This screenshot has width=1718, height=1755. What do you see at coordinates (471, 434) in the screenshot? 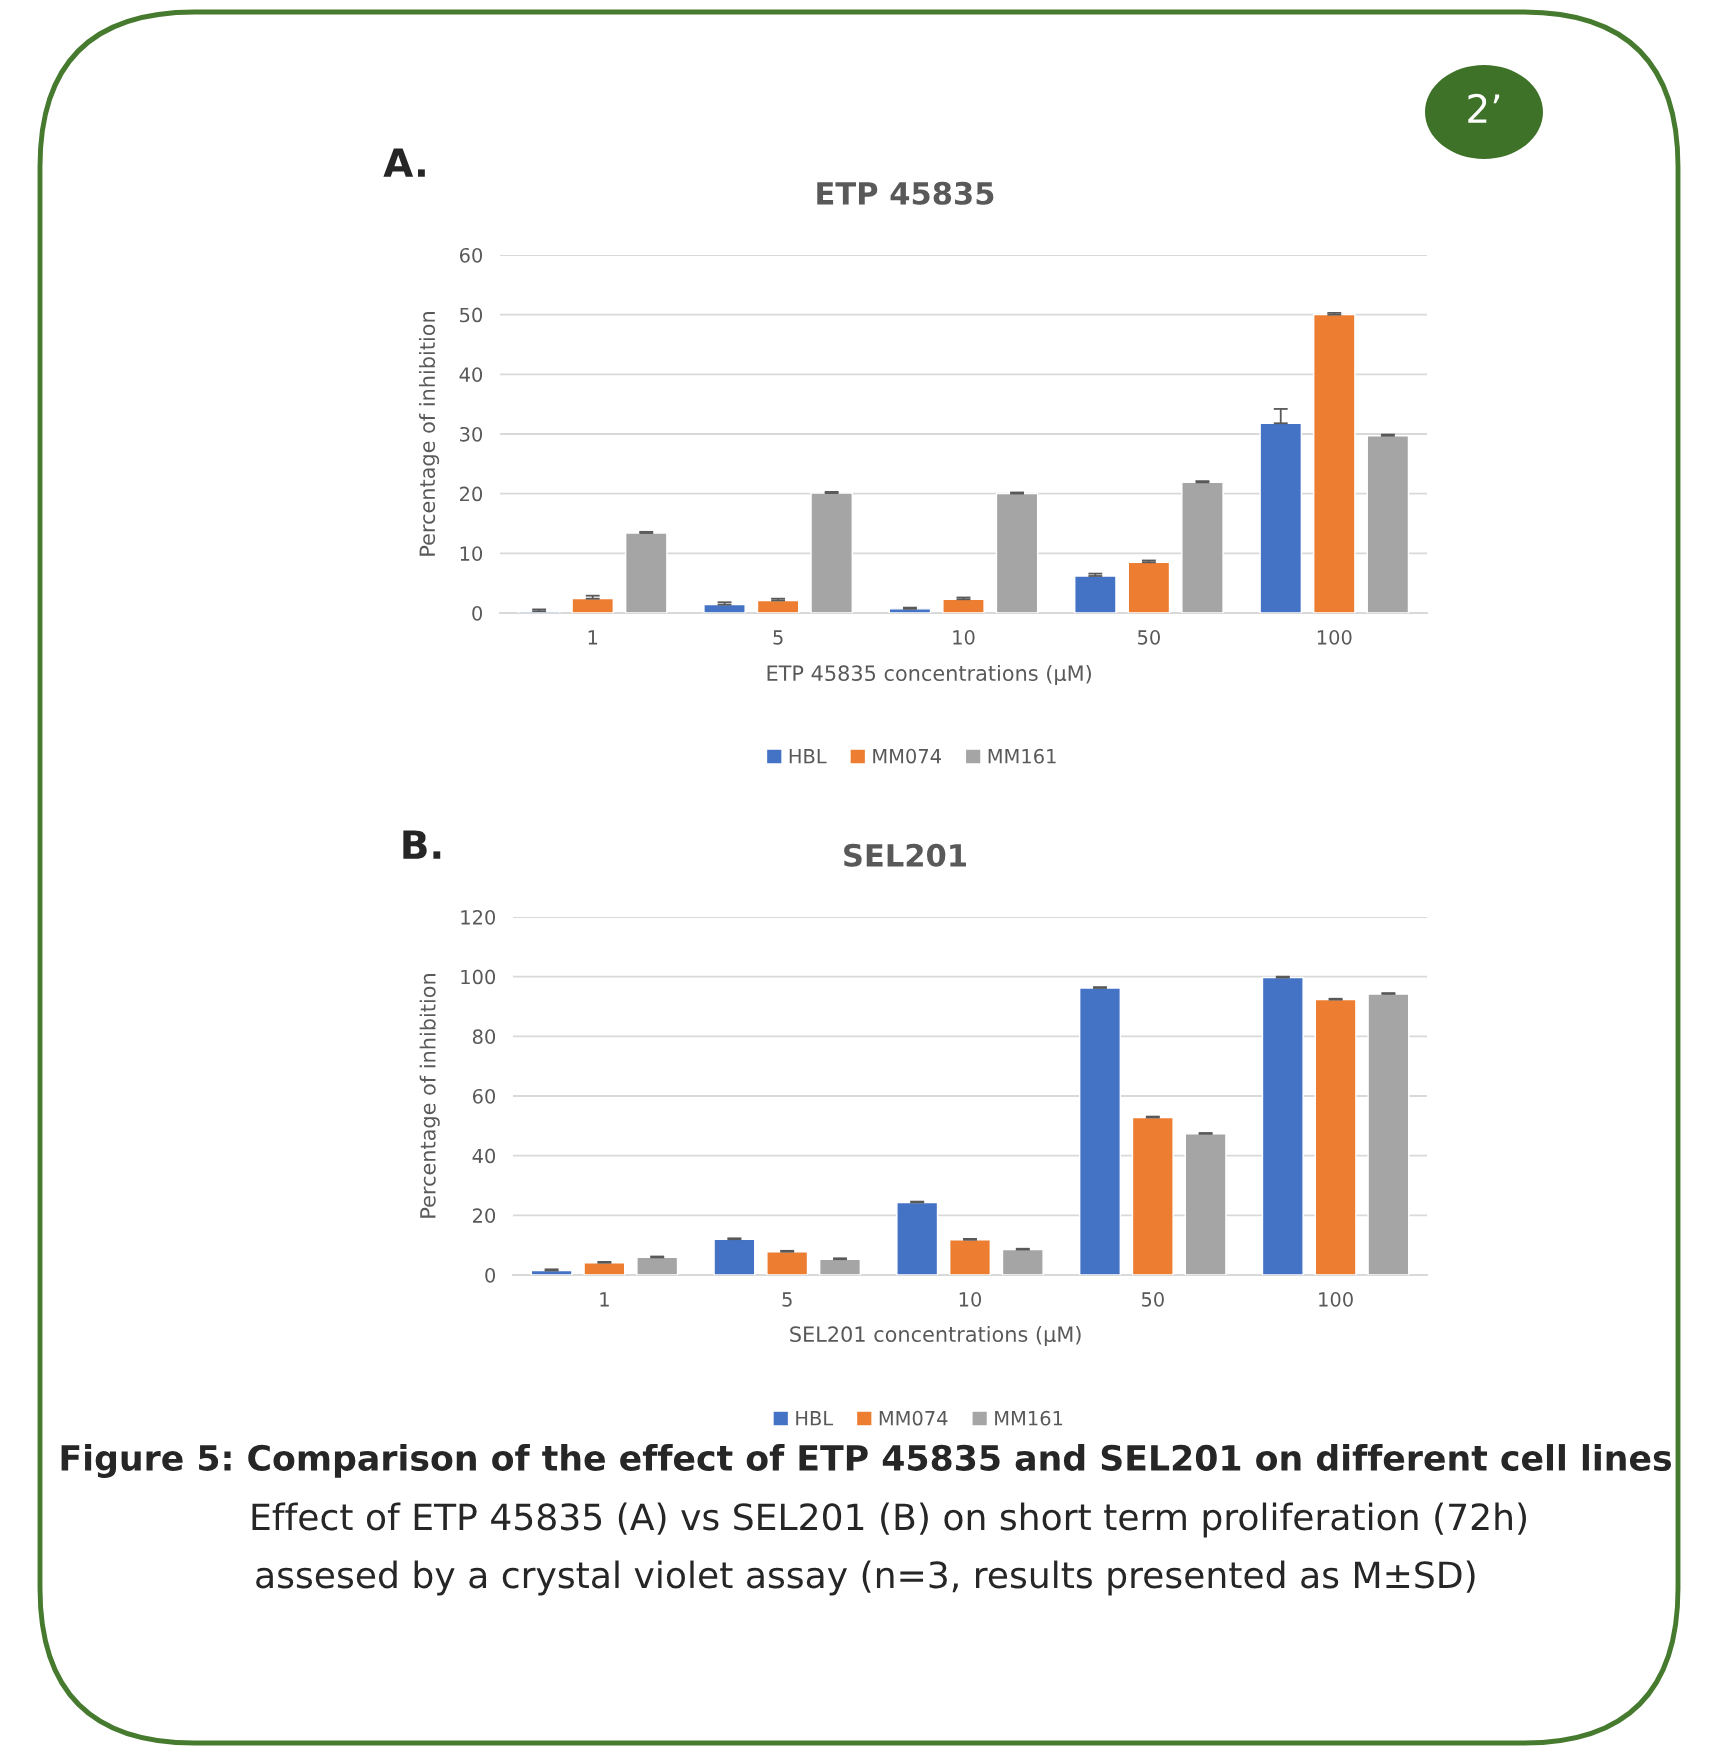
I see `y-tick-label: 30` at bounding box center [471, 434].